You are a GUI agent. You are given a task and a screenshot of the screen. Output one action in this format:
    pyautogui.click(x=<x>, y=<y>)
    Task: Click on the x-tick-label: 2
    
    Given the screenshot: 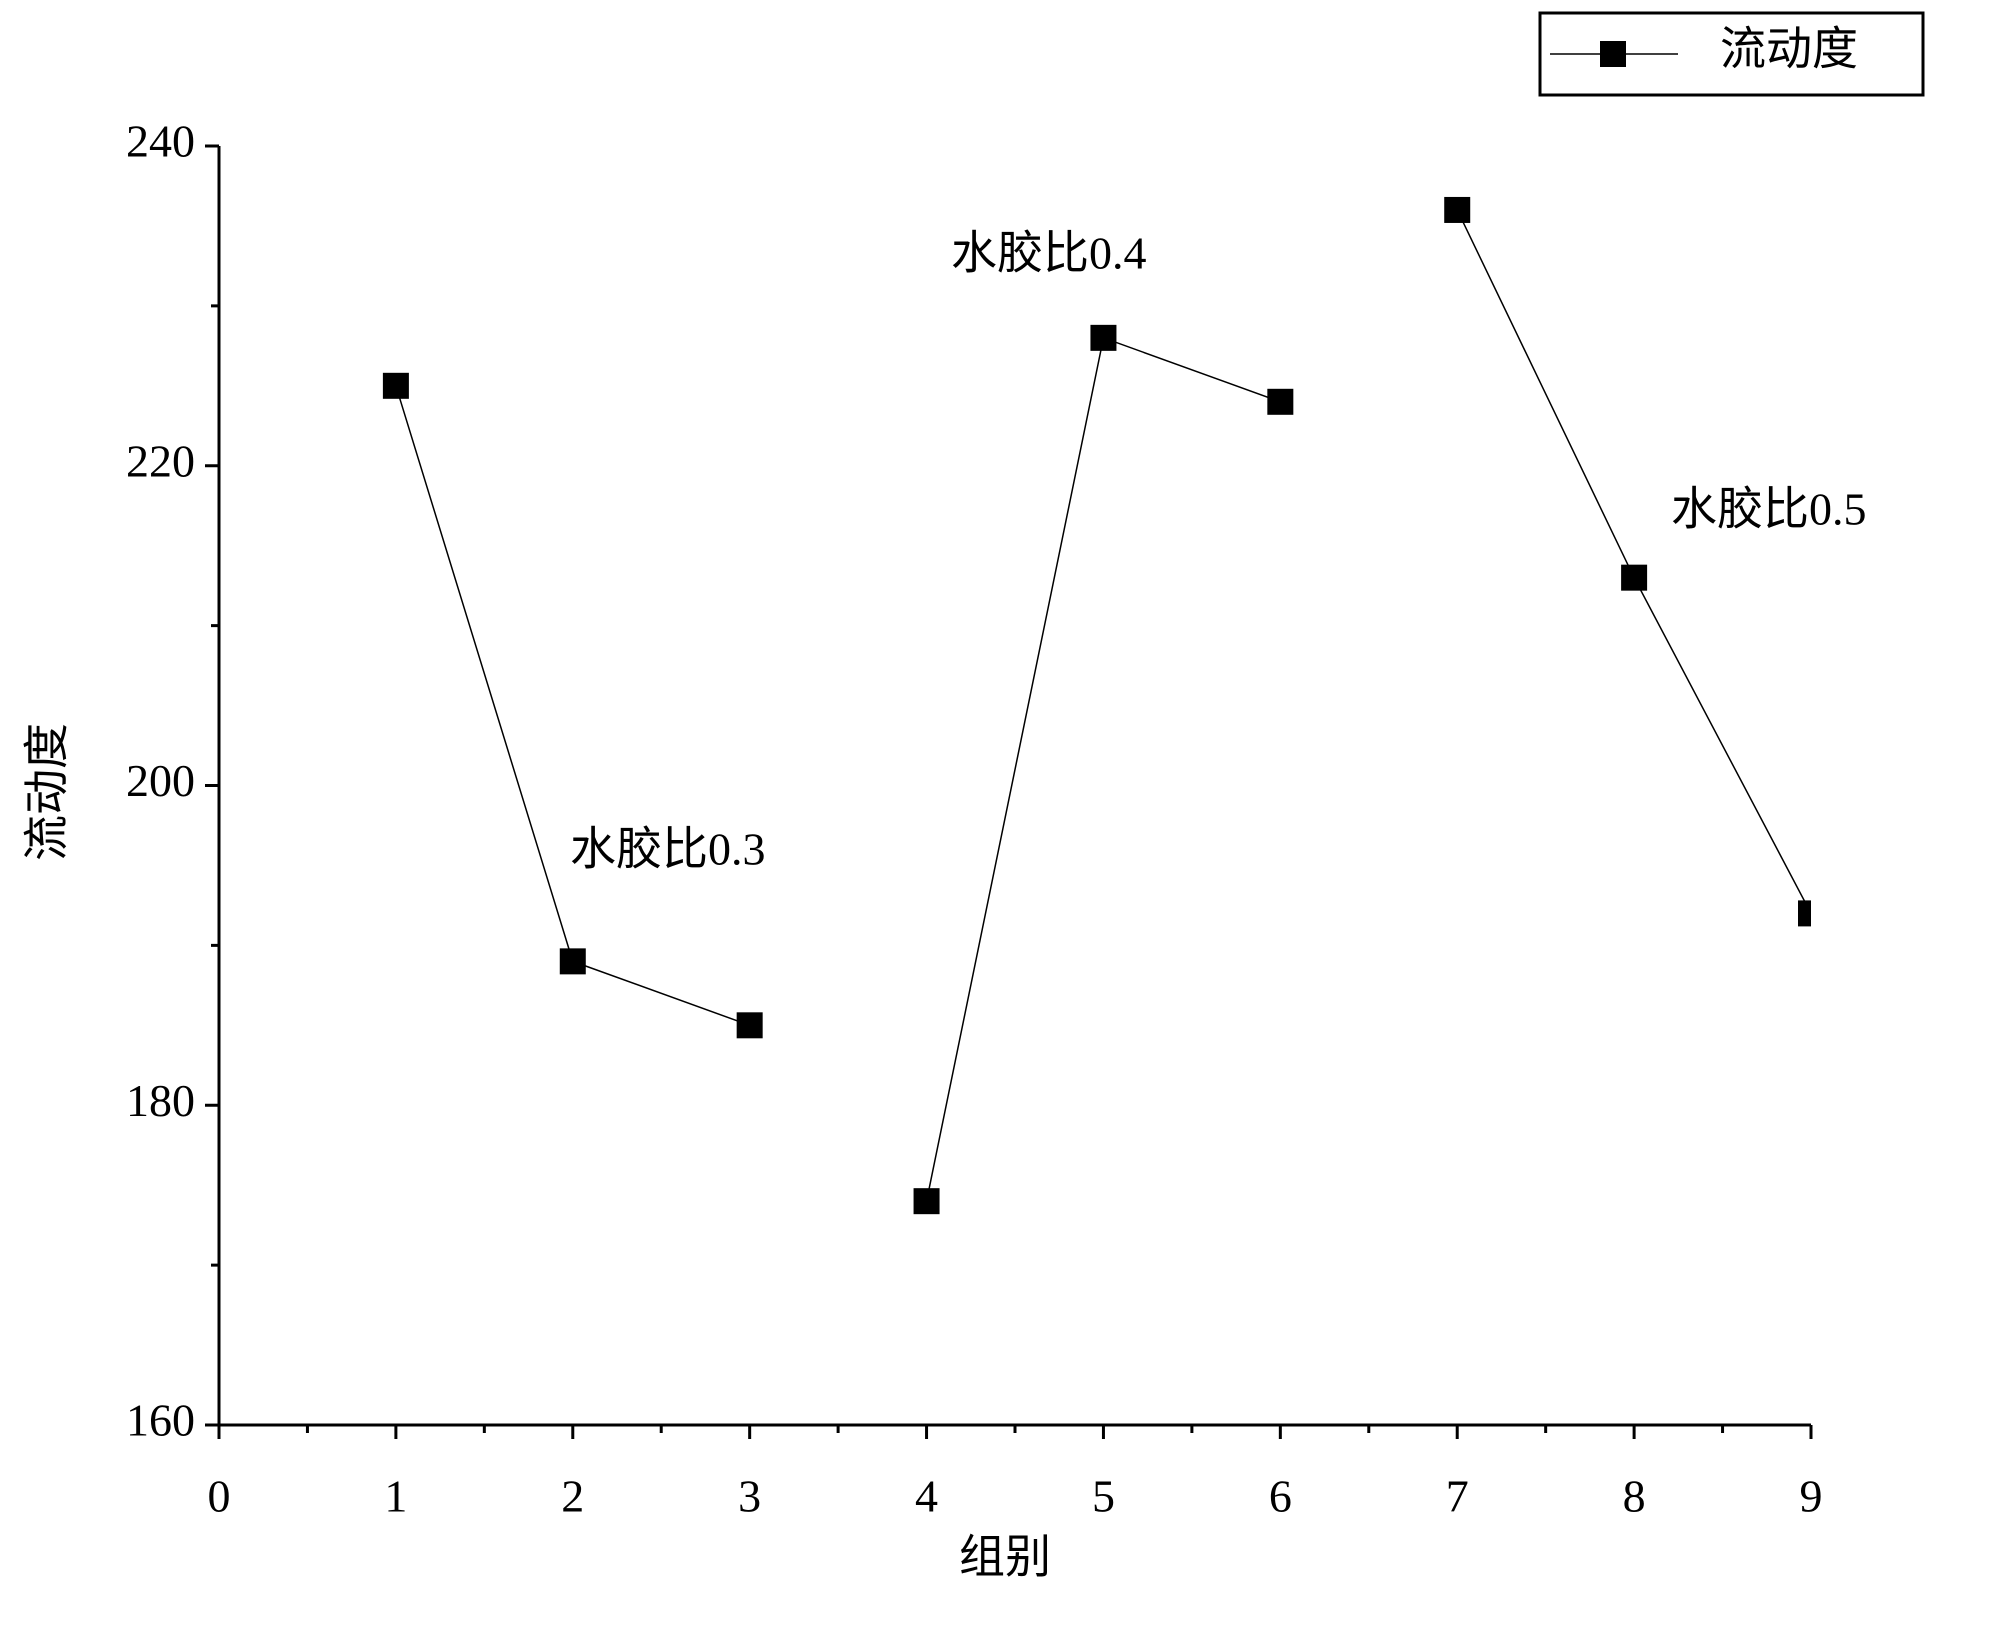 What is the action you would take?
    pyautogui.click(x=572, y=1496)
    